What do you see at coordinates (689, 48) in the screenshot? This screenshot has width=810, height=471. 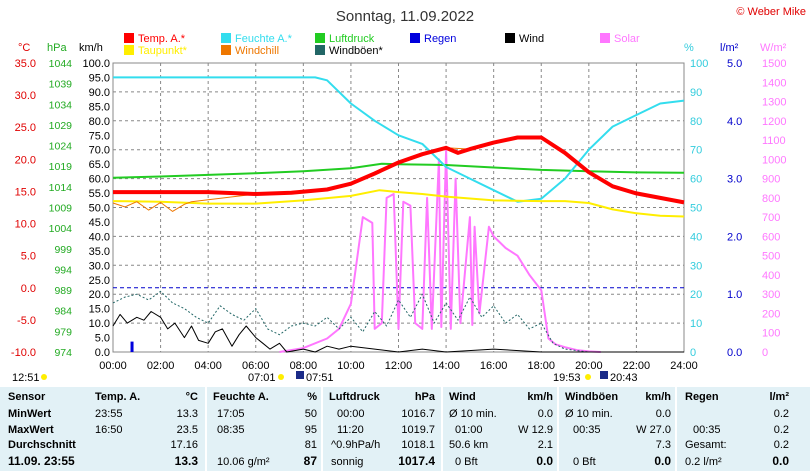 I see `unit-percent: %` at bounding box center [689, 48].